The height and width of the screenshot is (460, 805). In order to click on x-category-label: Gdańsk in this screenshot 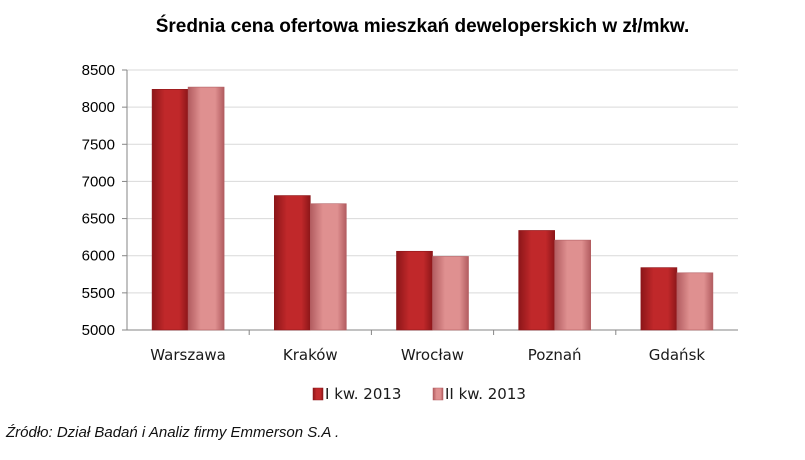, I will do `click(677, 355)`.